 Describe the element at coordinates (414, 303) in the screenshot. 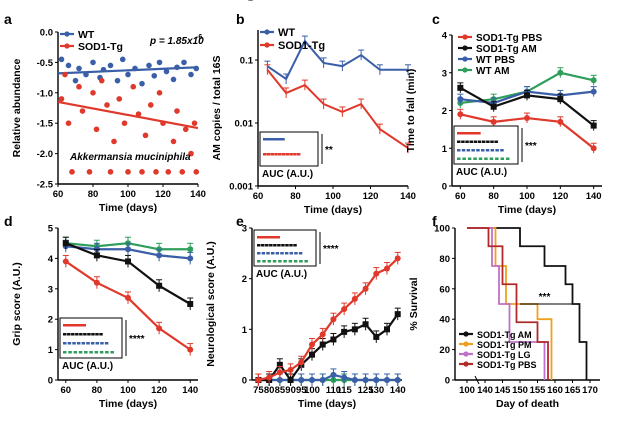

I see `y-axis-label-f: % Survival` at that location.